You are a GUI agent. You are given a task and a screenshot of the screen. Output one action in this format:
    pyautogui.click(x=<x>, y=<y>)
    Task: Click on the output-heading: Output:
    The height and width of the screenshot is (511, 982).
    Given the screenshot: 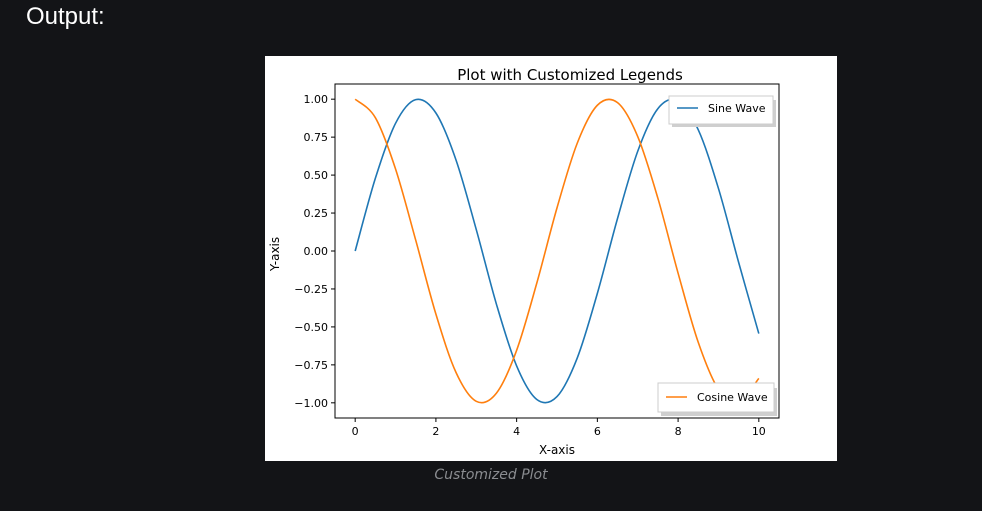 What is the action you would take?
    pyautogui.click(x=65, y=16)
    